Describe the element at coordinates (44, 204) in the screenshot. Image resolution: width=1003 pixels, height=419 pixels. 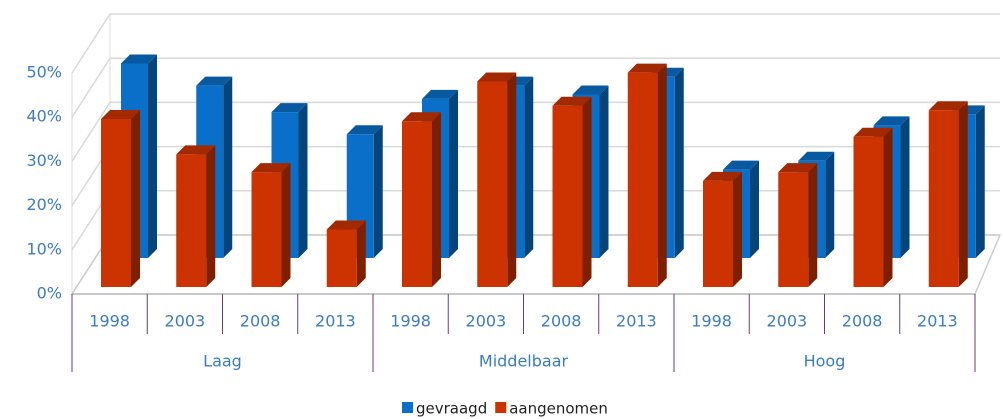
I see `y-tick-label: 20%` at that location.